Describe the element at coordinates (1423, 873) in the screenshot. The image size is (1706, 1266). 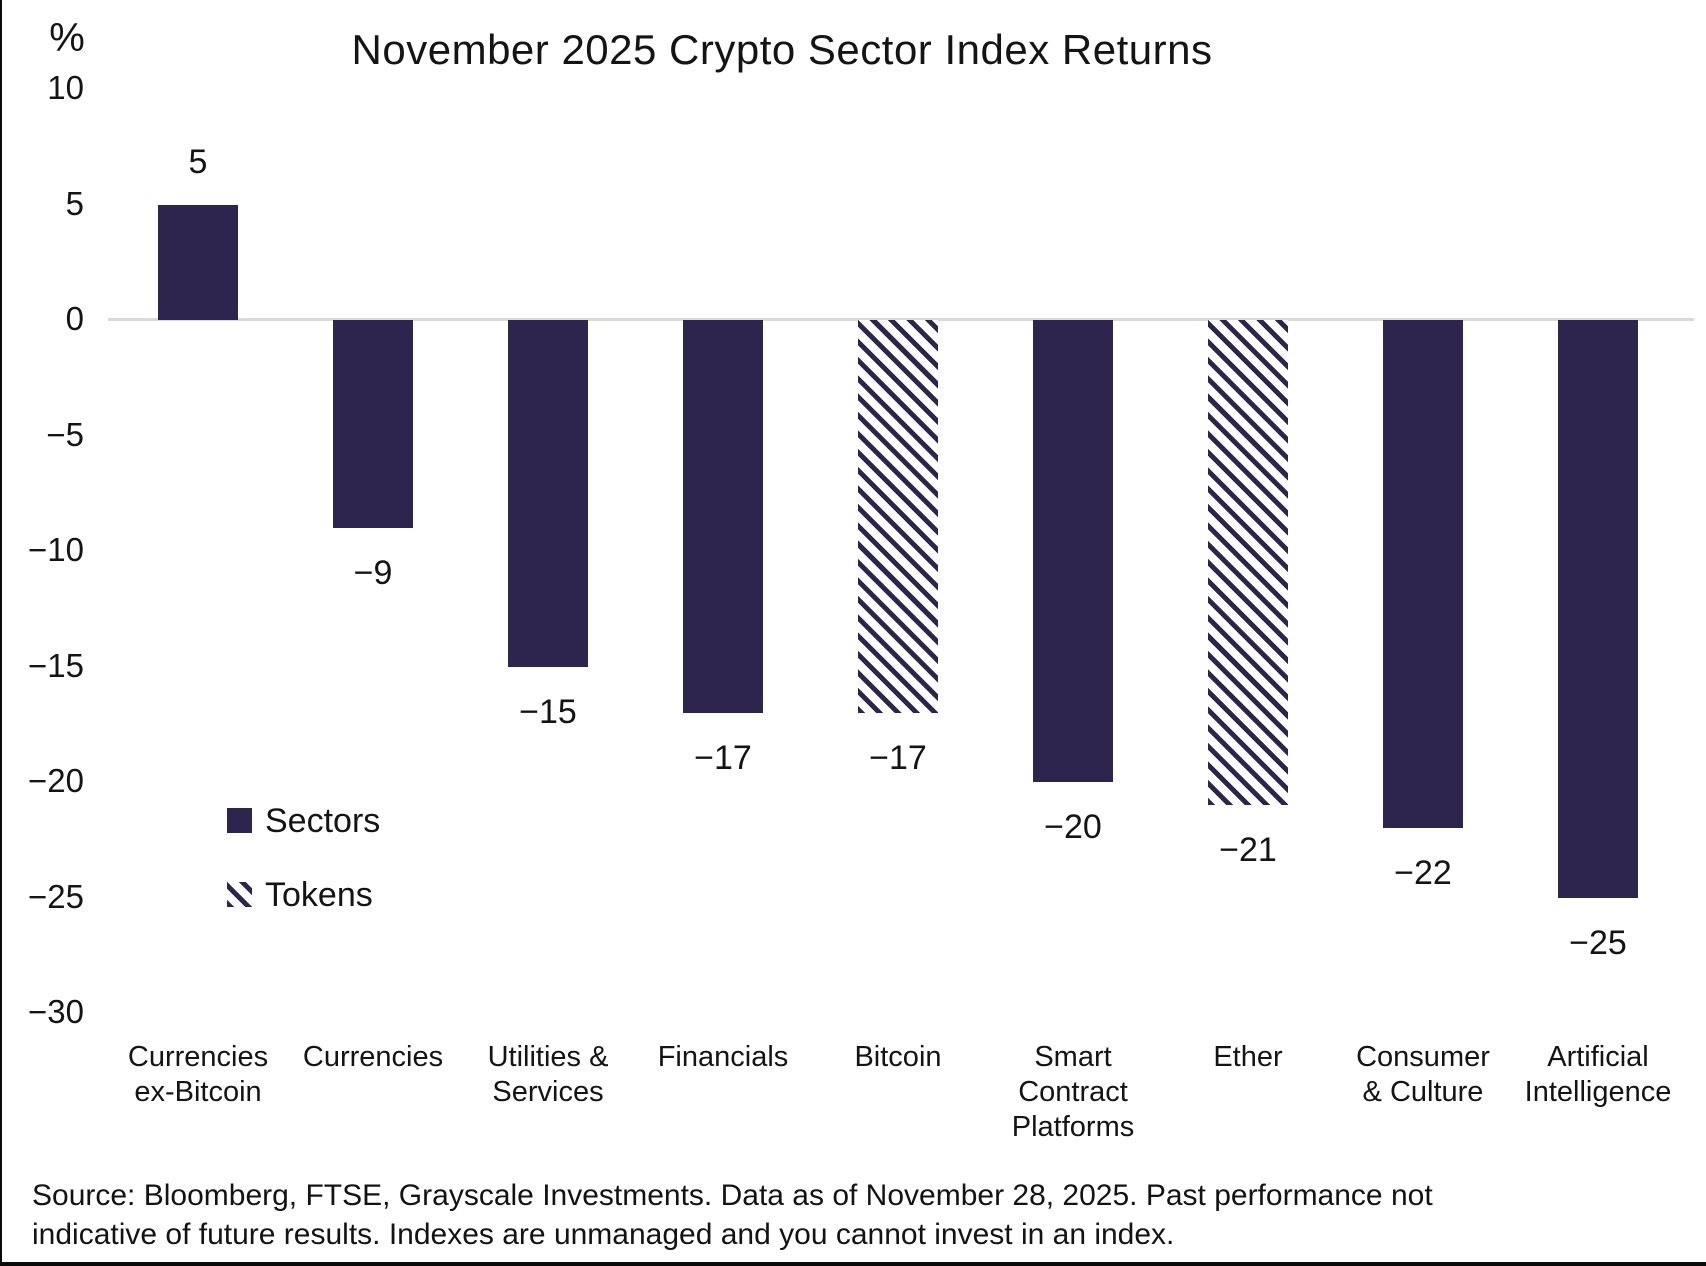
I see `bar-value-label: −22` at that location.